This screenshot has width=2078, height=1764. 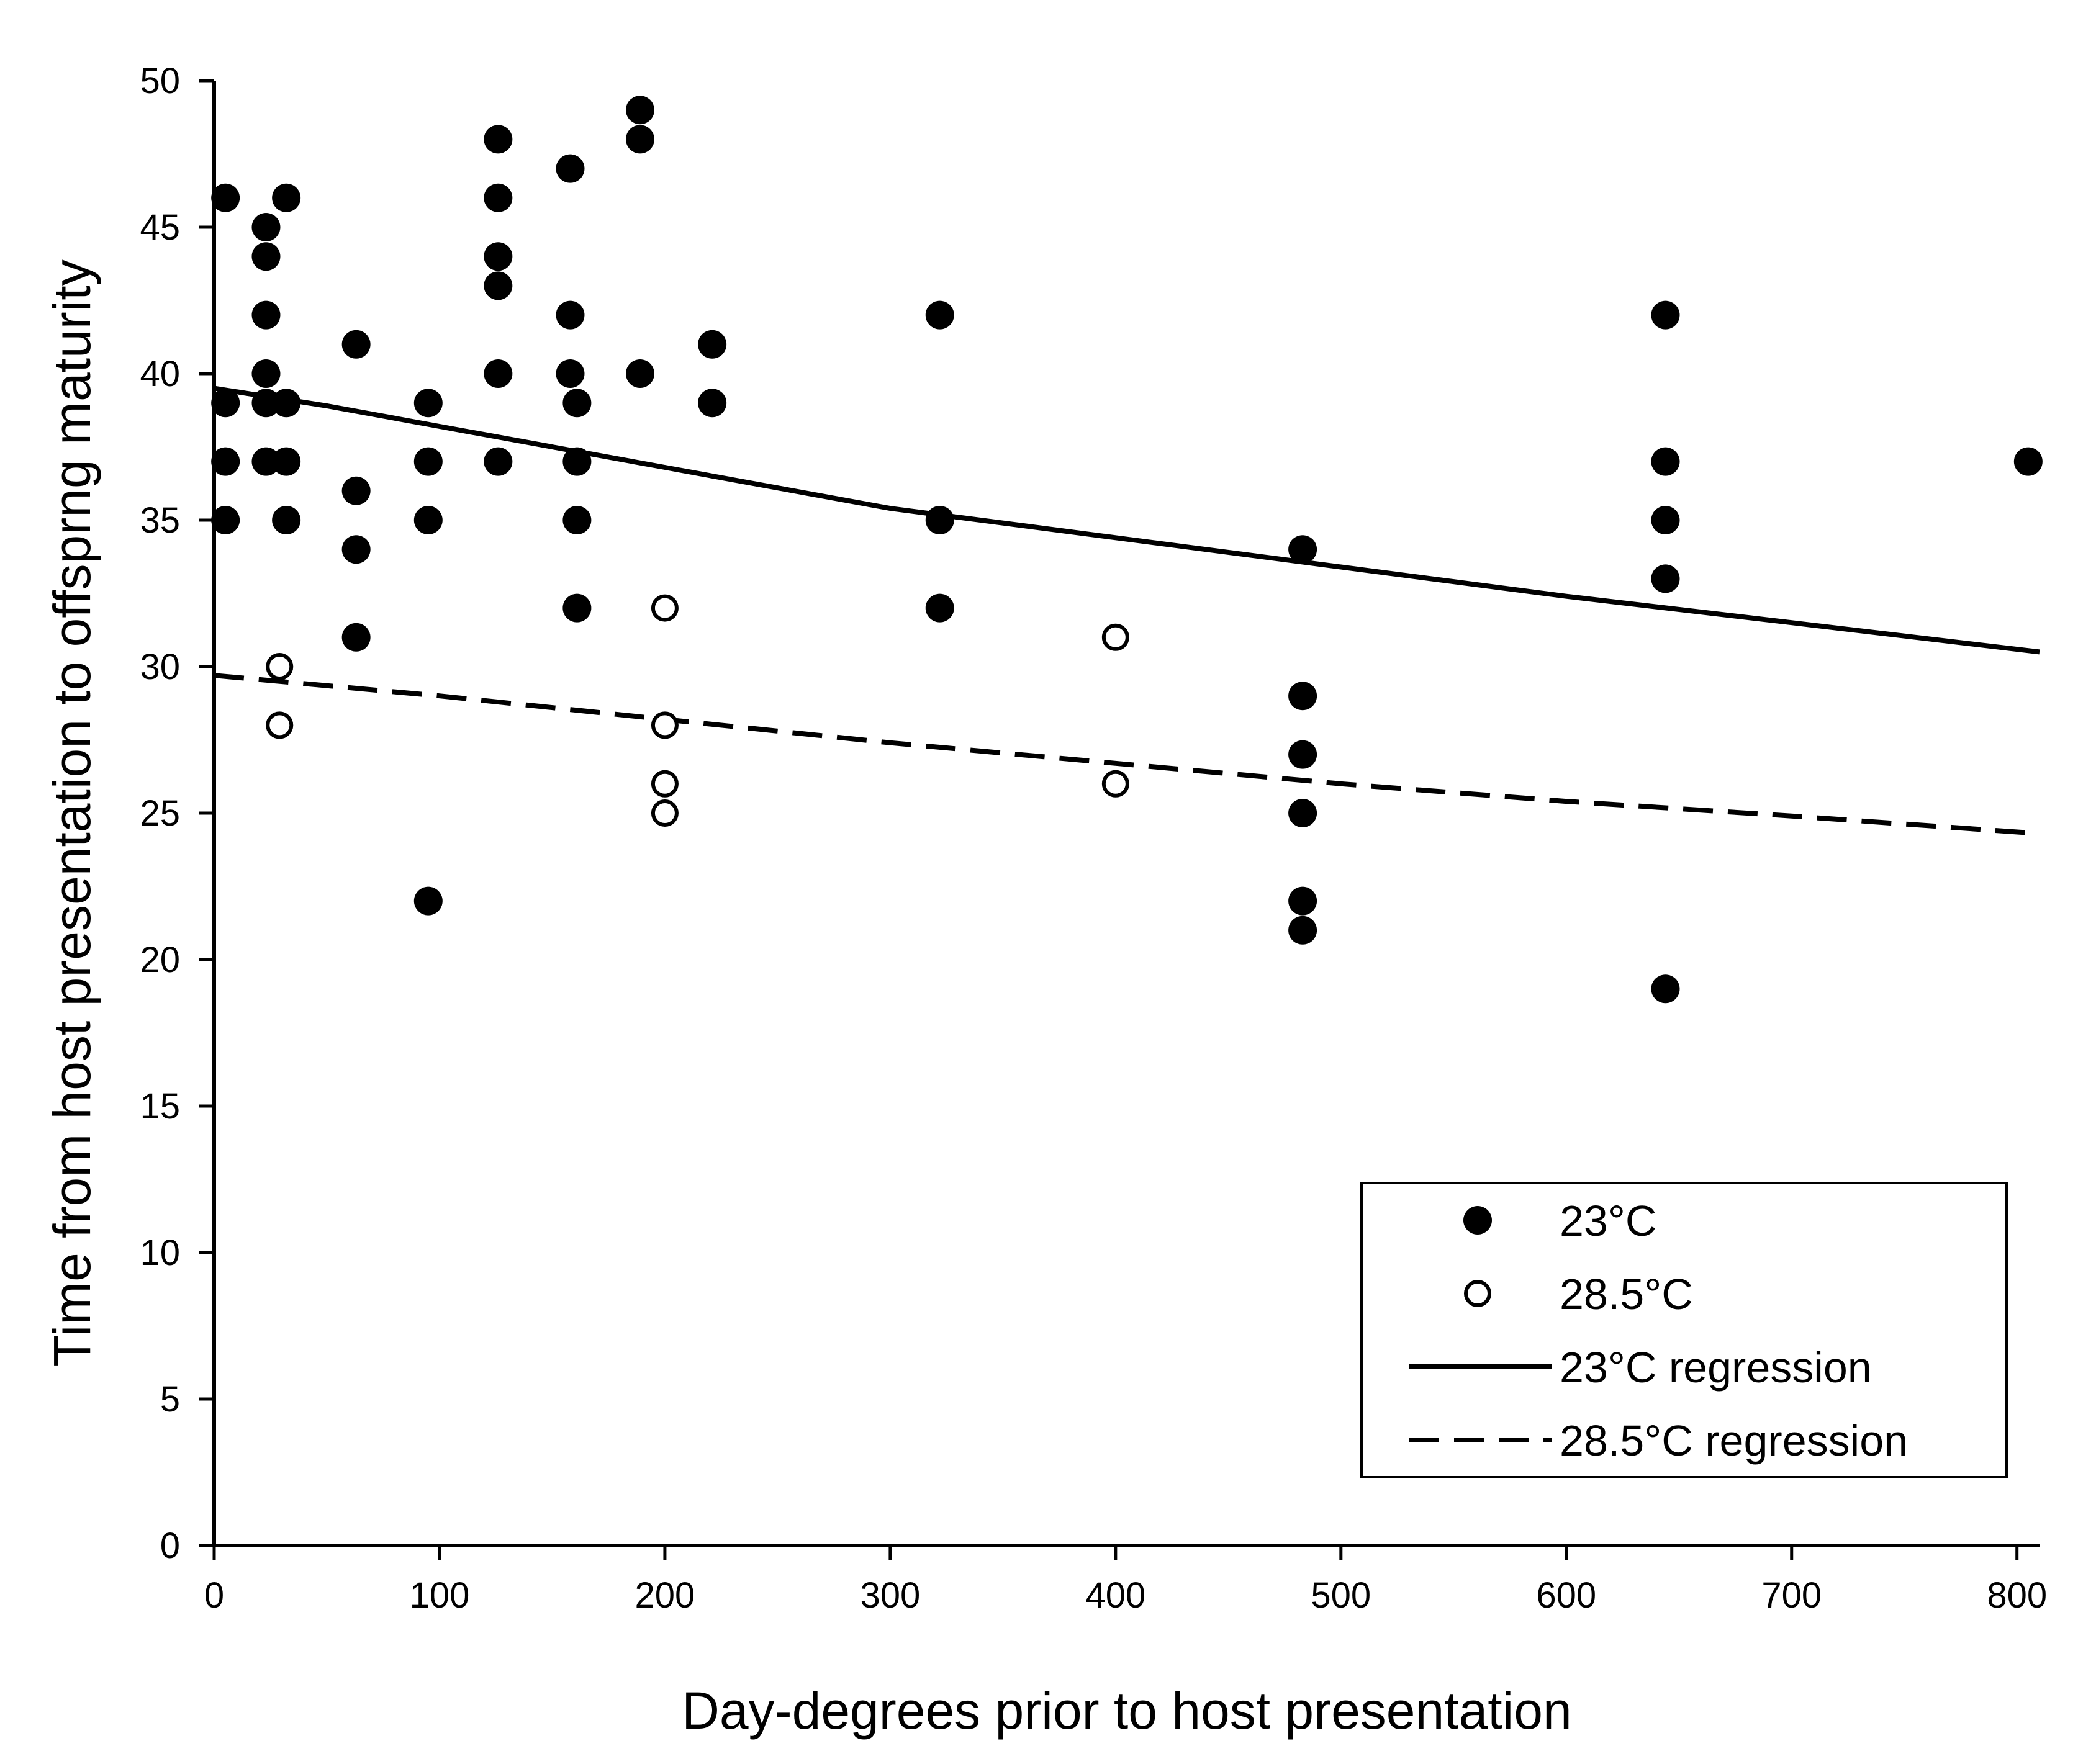 I want to click on legend-symbol-23c, so click(x=1477, y=1220).